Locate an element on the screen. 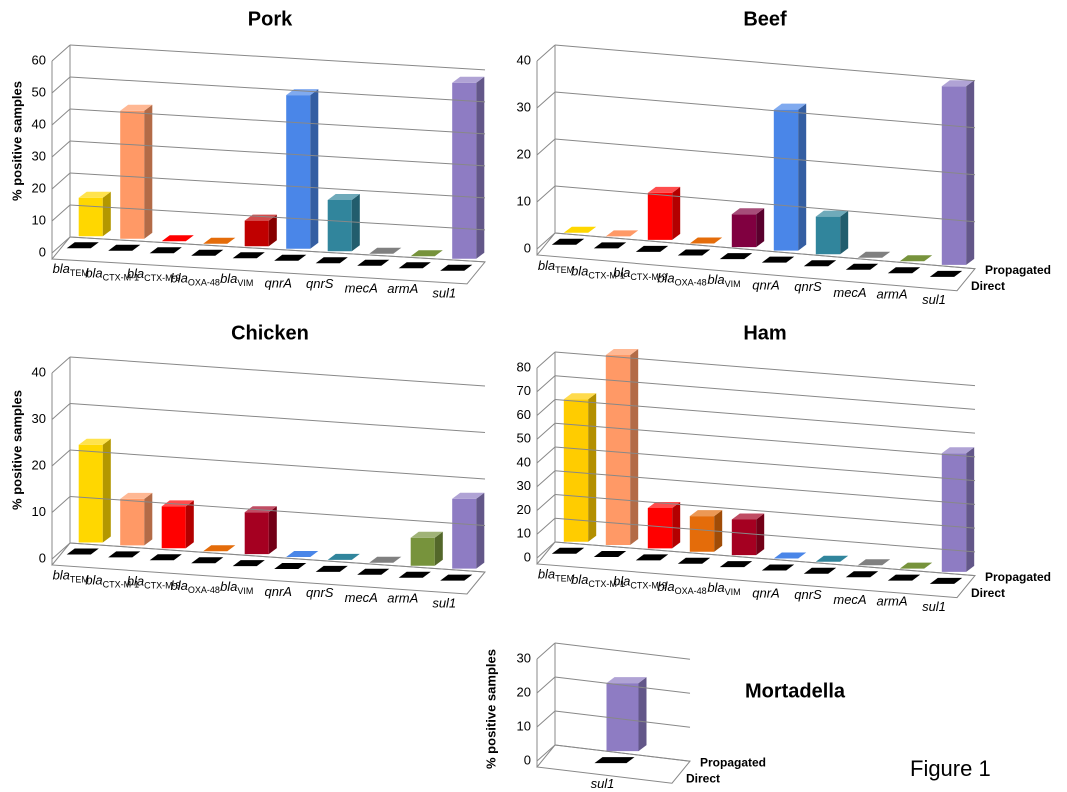 Image resolution: width=1067 pixels, height=792 pixels. x-tick-label: sul1 is located at coordinates (444, 603).